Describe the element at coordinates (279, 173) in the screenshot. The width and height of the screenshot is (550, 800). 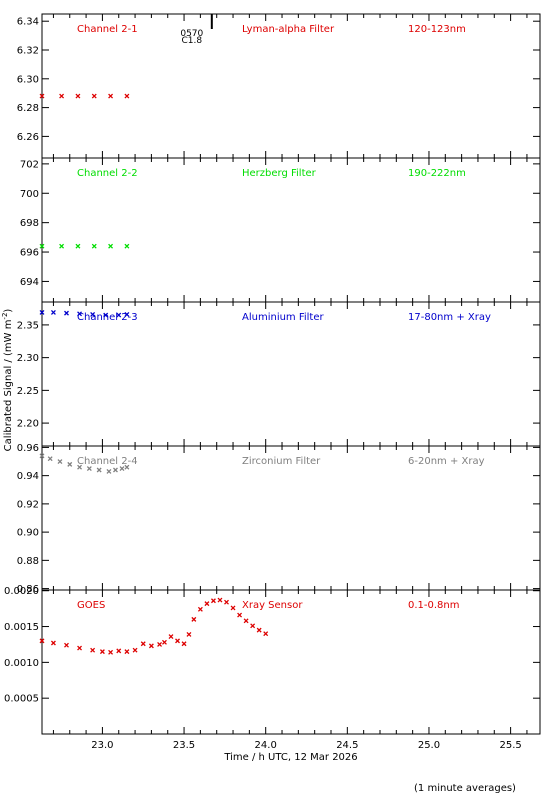
I see `panel-subtitle: Herzberg Filter` at that location.